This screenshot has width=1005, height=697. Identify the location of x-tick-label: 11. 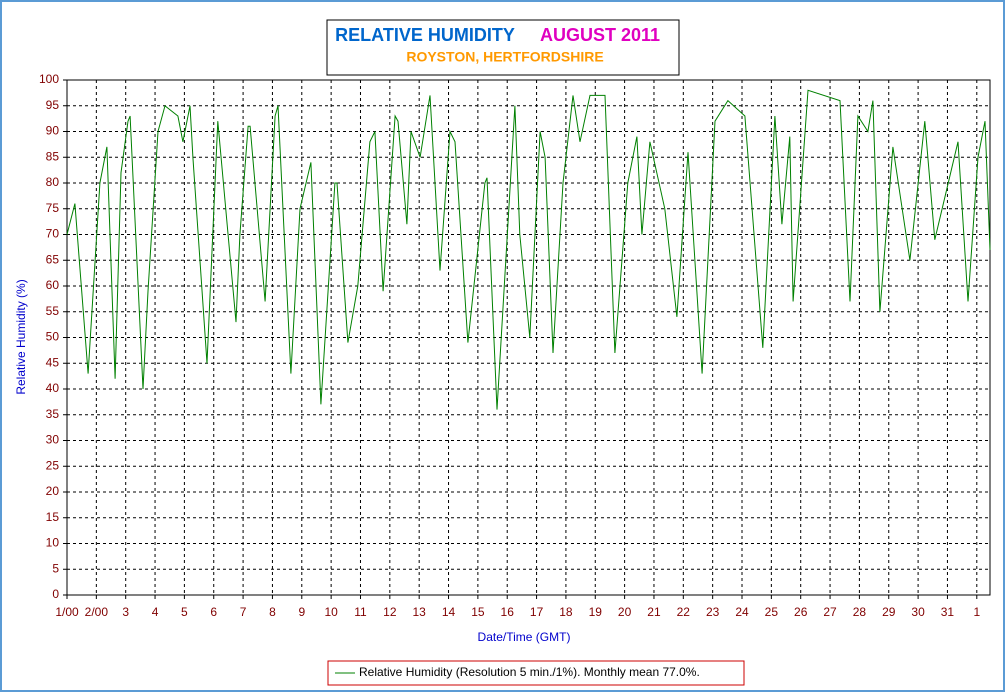
(360, 612).